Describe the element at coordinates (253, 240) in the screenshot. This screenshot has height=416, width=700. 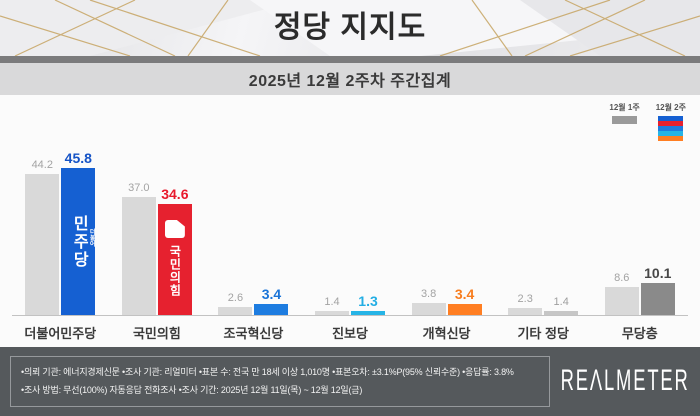
I see `bar-group-rebuilding: 2.6 3.4` at that location.